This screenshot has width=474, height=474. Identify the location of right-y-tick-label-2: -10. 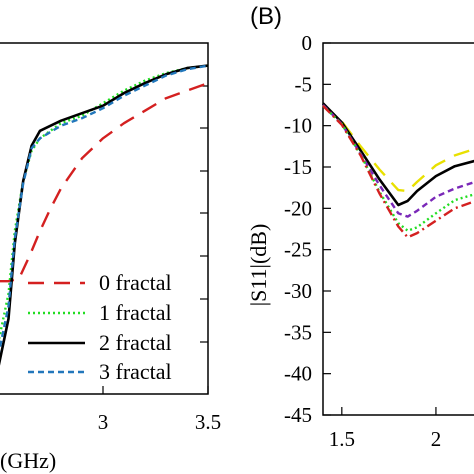
(298, 126).